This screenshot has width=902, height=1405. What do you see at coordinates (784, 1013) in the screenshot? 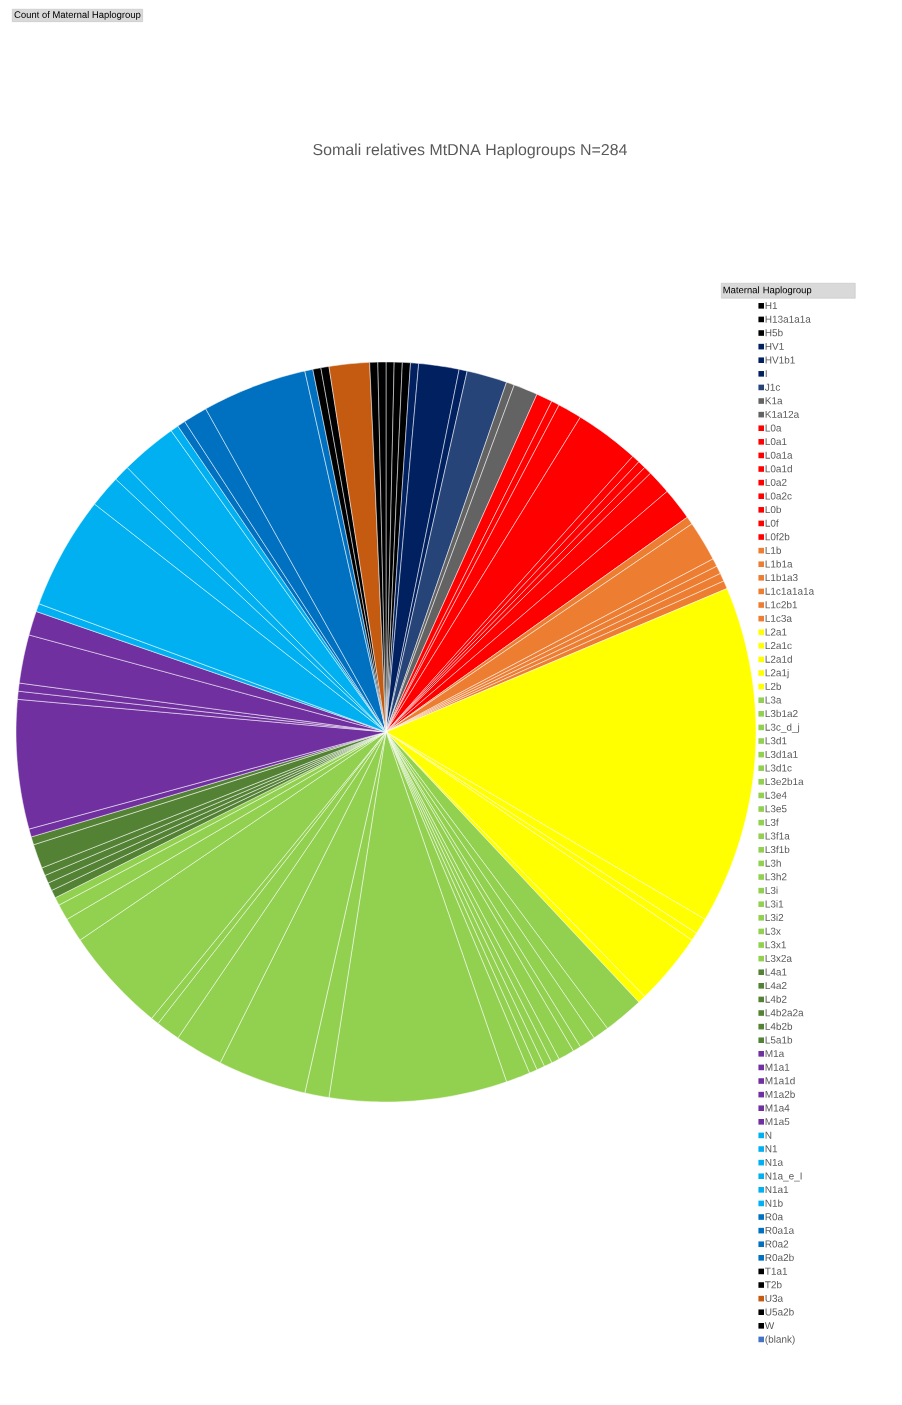
I see `legend-label: L4b2a2a` at bounding box center [784, 1013].